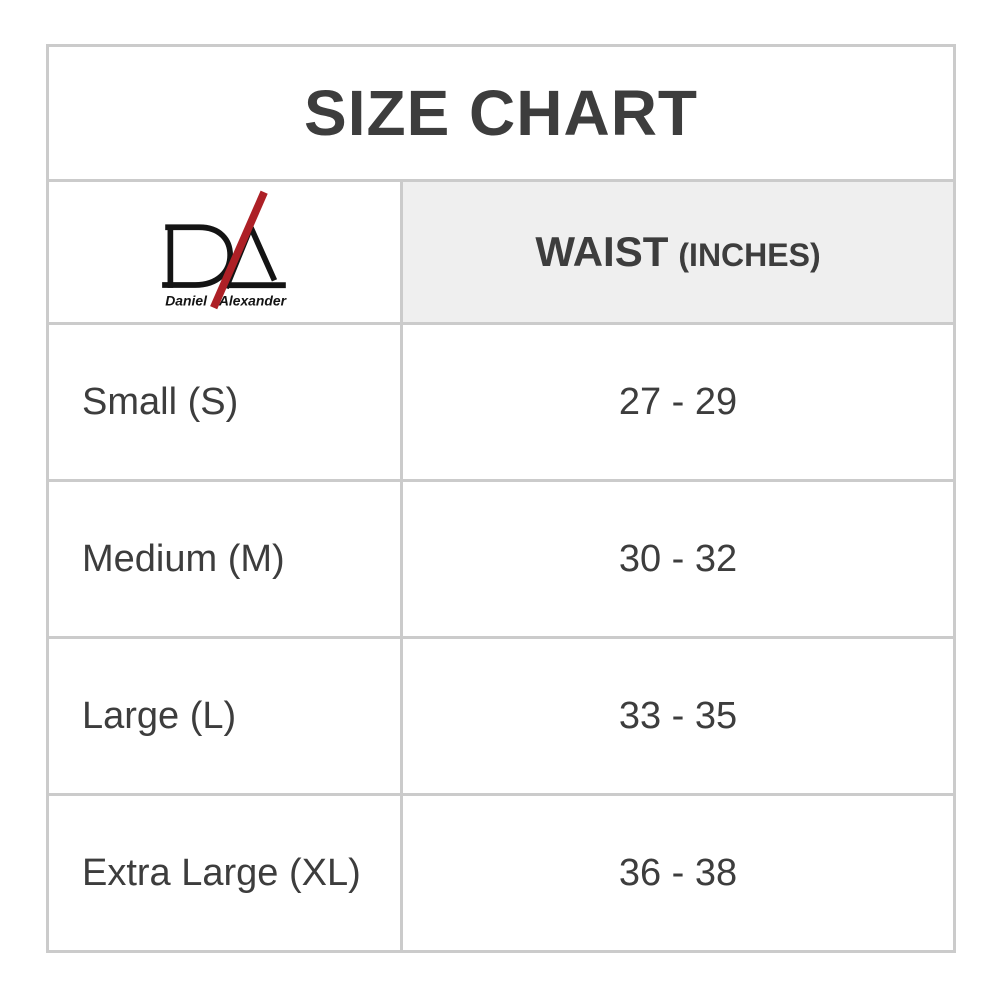 Image resolution: width=1000 pixels, height=1000 pixels. What do you see at coordinates (224, 402) in the screenshot?
I see `size-label-small: Small (S)` at bounding box center [224, 402].